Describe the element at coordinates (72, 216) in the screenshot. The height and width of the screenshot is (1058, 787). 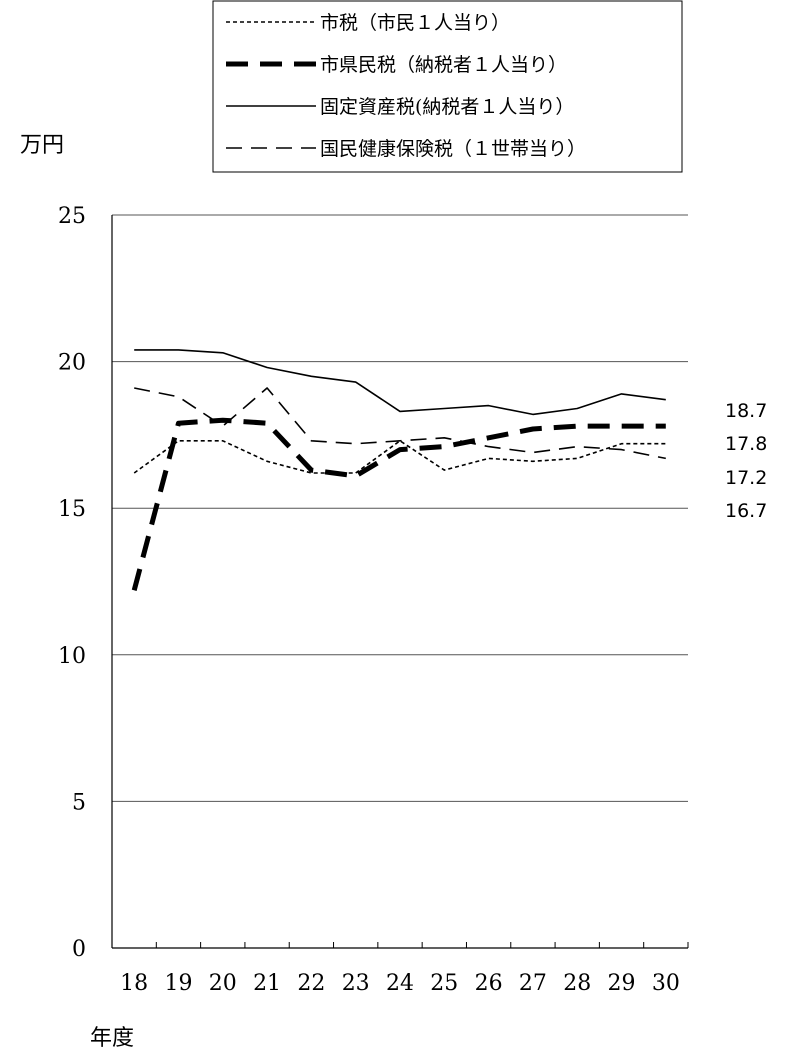
I see `y-tick-label-25: 25` at that location.